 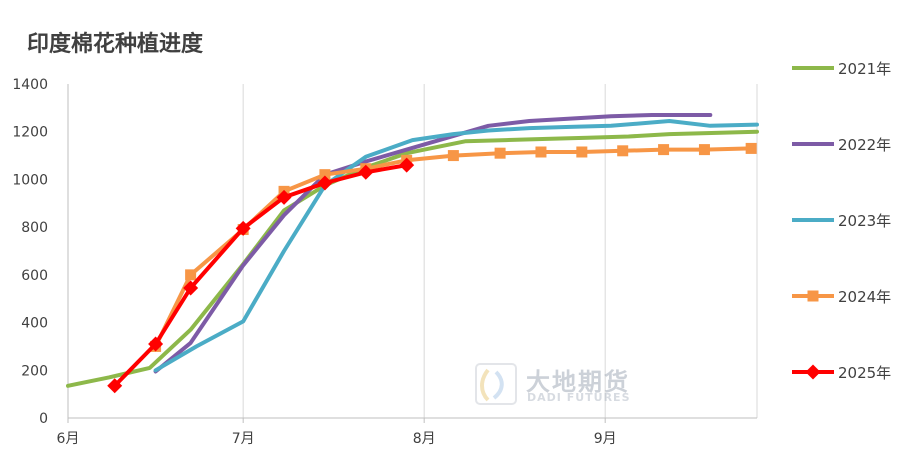 I want to click on x-tick-label: 8月, so click(x=424, y=439).